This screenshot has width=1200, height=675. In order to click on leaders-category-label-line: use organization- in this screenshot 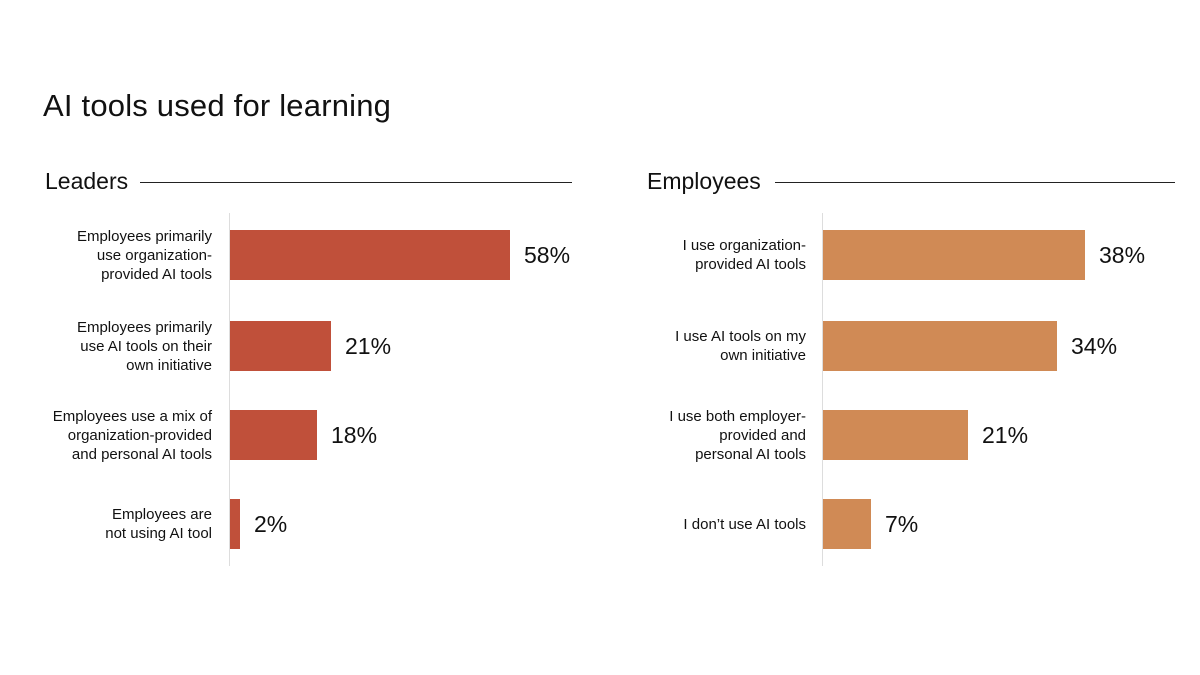, I will do `click(154, 255)`.